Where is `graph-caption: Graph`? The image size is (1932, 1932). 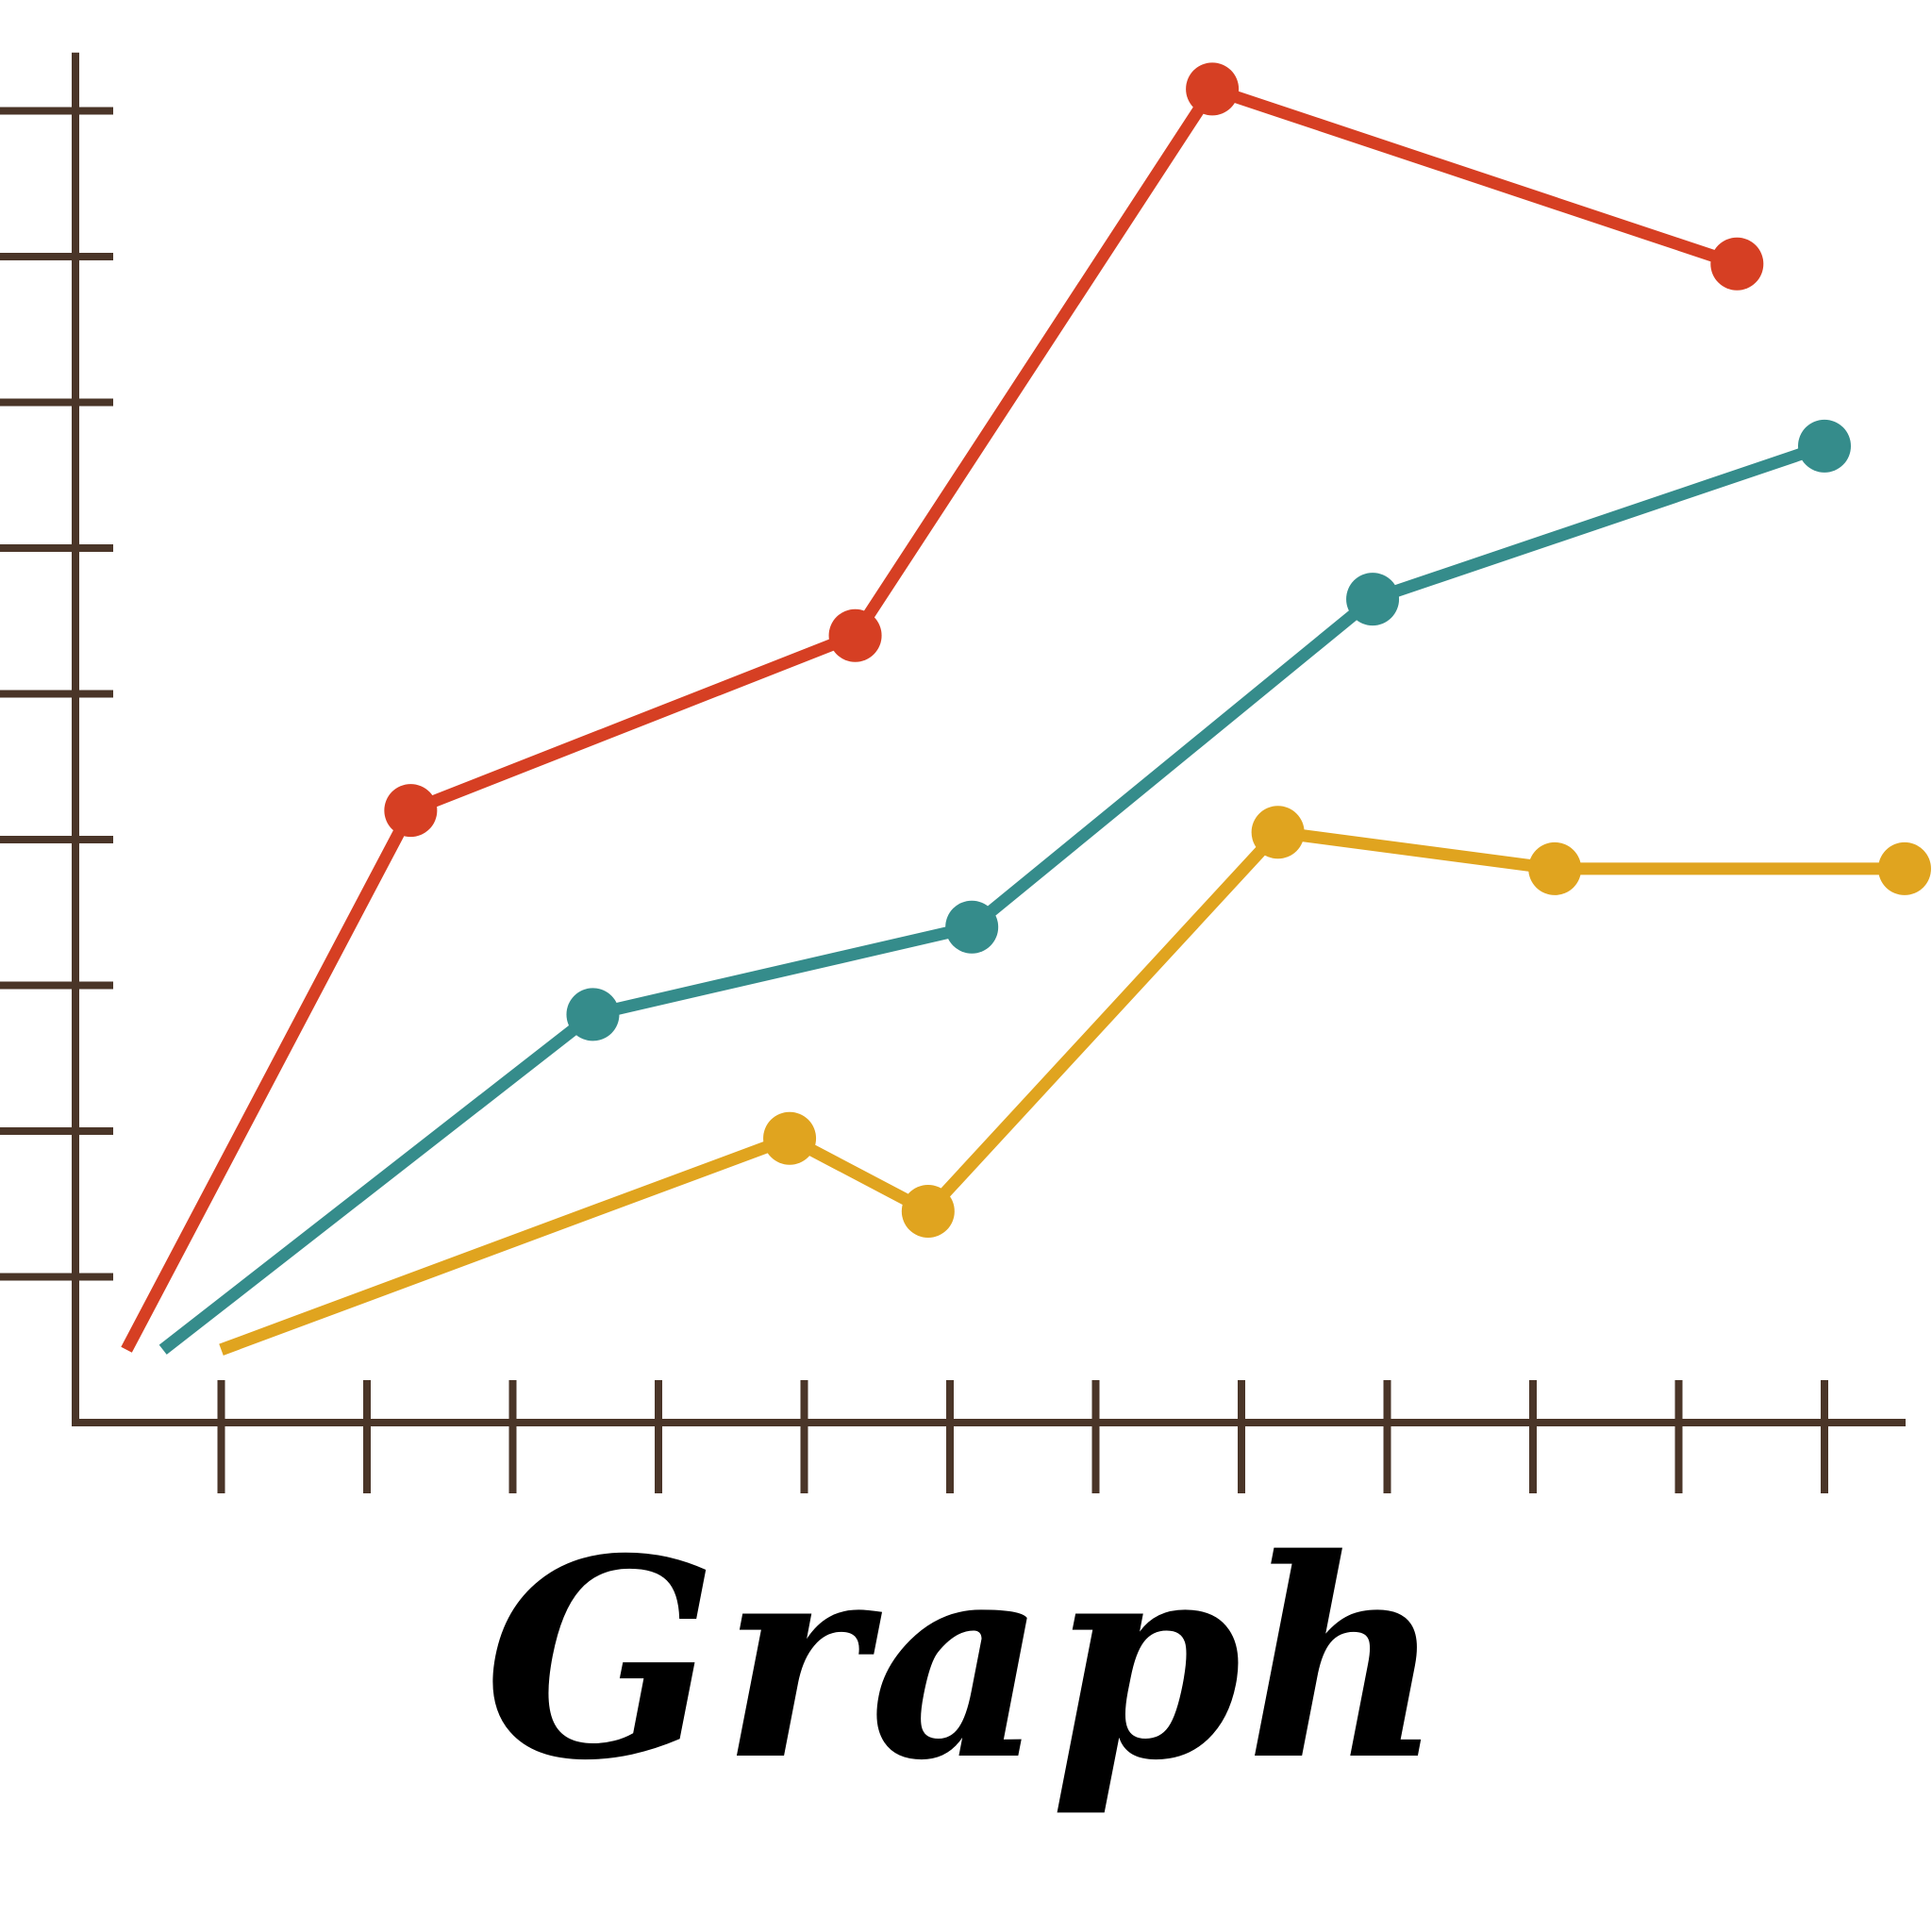
graph-caption: Graph is located at coordinates (966, 1660).